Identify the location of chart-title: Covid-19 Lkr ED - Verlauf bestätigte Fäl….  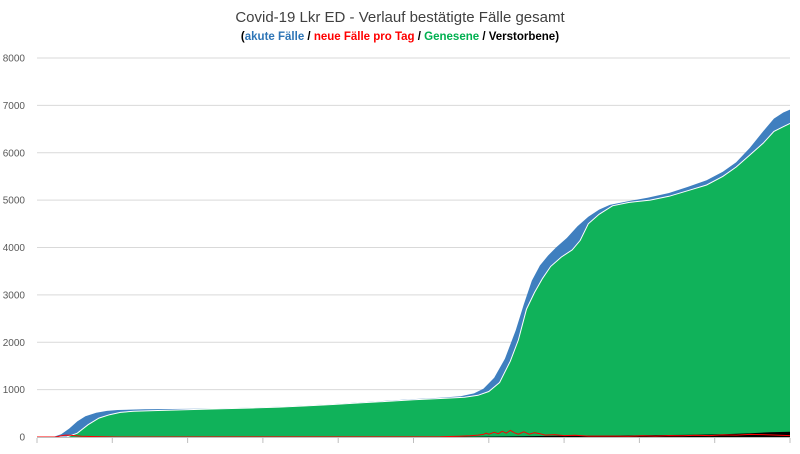
(400, 17).